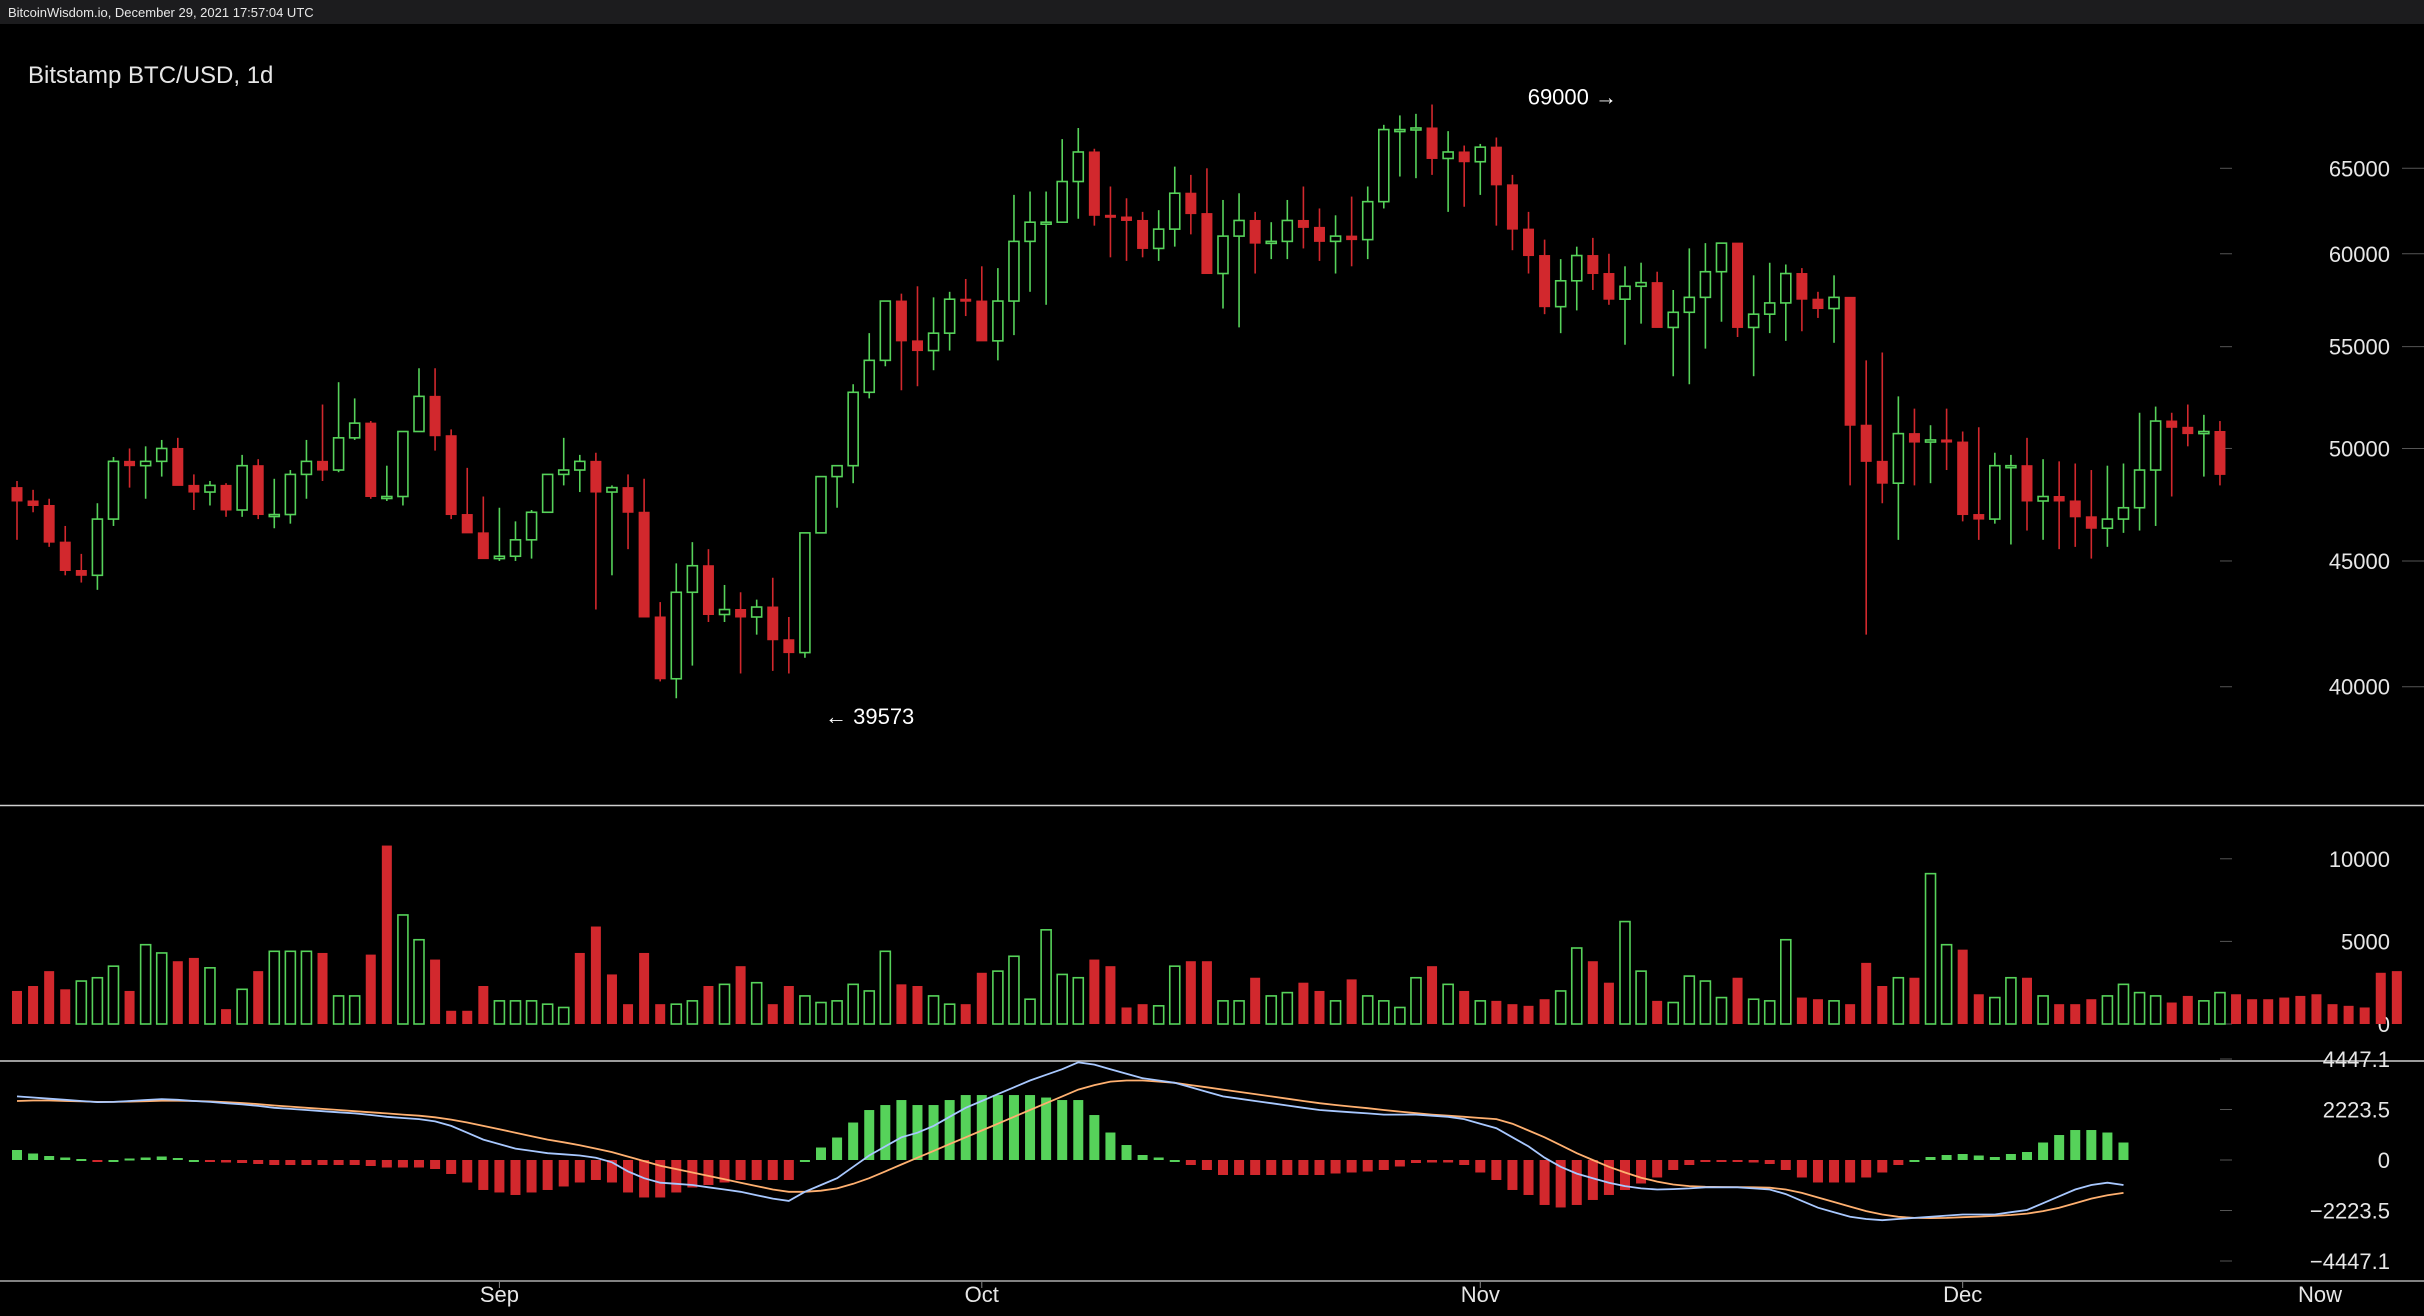 The image size is (2424, 1316). Describe the element at coordinates (2350, 1210) in the screenshot. I see `macd-tick-label: −2223.5` at that location.